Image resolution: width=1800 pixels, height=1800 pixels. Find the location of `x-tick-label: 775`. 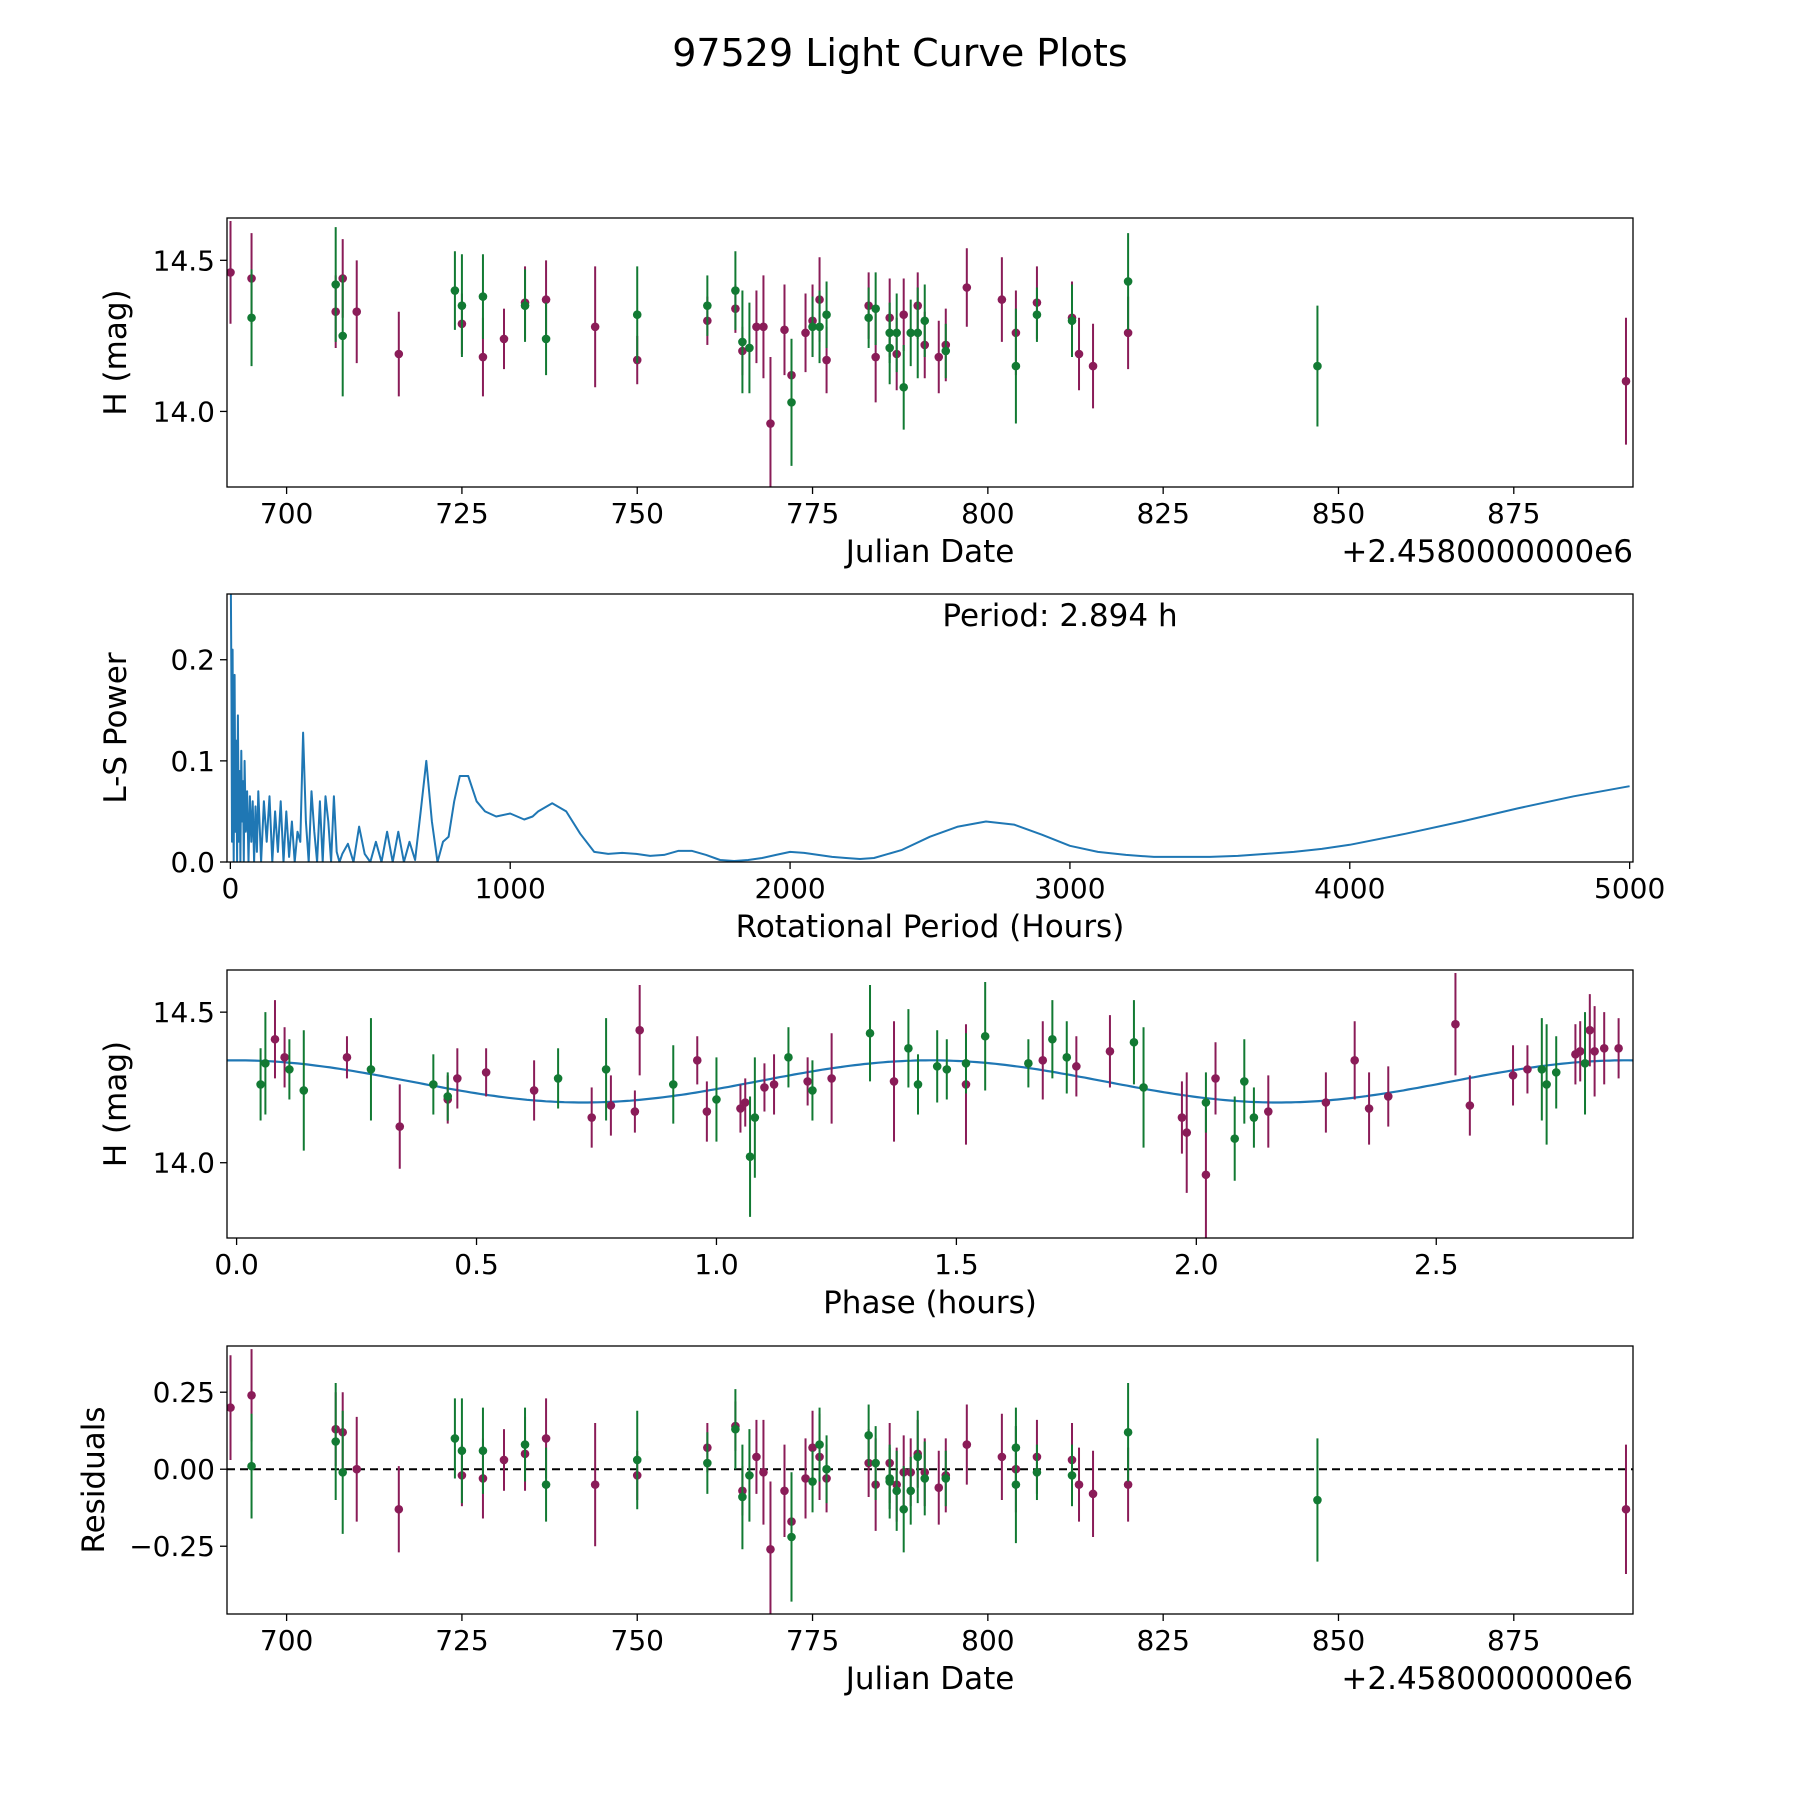

x-tick-label: 775 is located at coordinates (812, 513).